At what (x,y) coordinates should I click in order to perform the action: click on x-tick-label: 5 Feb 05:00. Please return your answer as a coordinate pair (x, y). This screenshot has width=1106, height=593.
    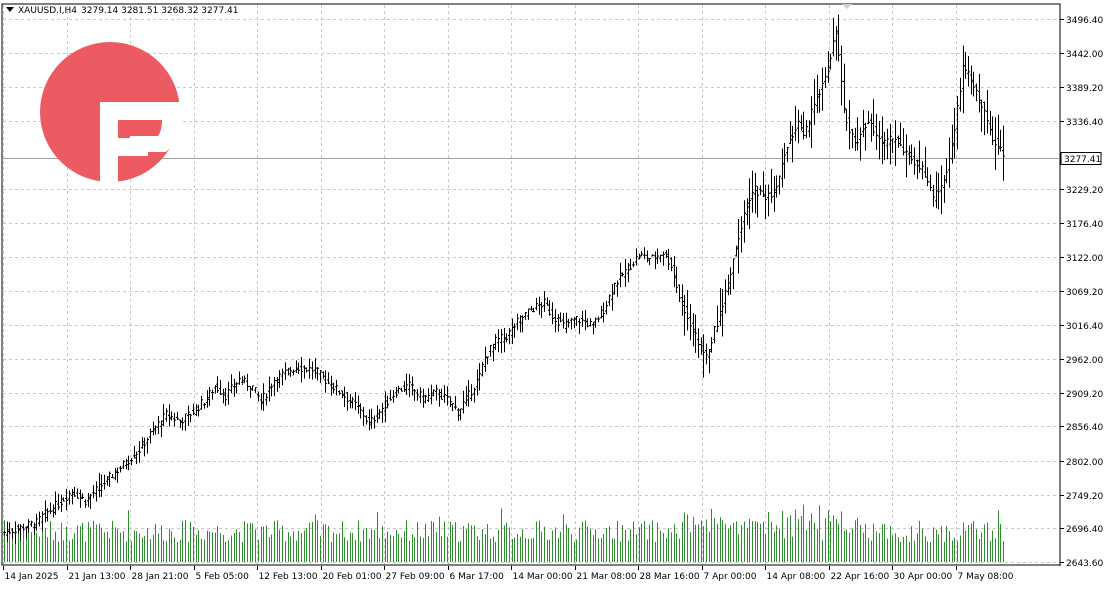
    Looking at the image, I should click on (223, 577).